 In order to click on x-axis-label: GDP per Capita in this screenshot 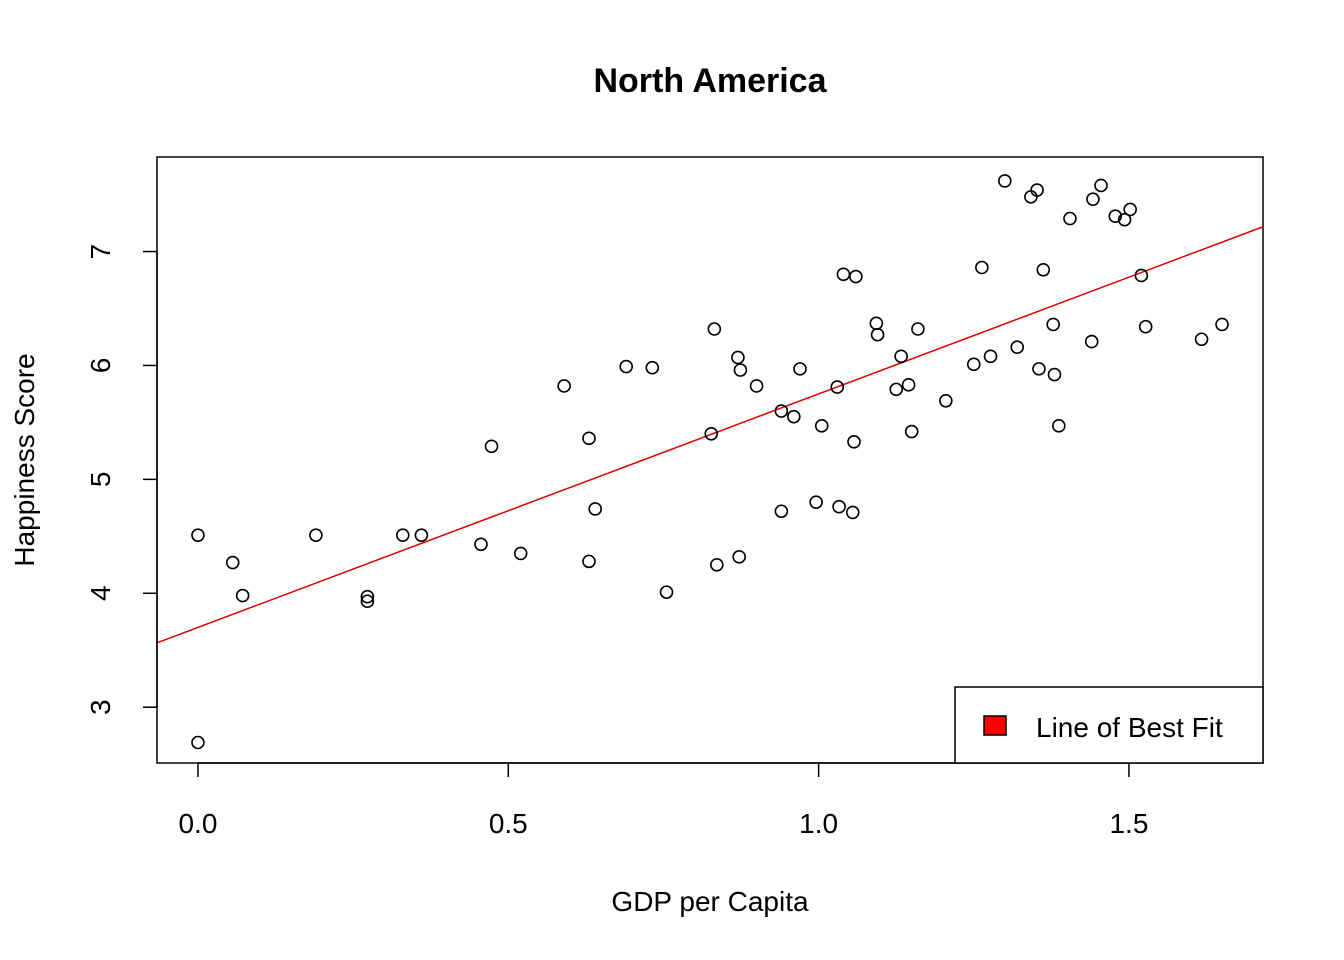, I will do `click(710, 901)`.